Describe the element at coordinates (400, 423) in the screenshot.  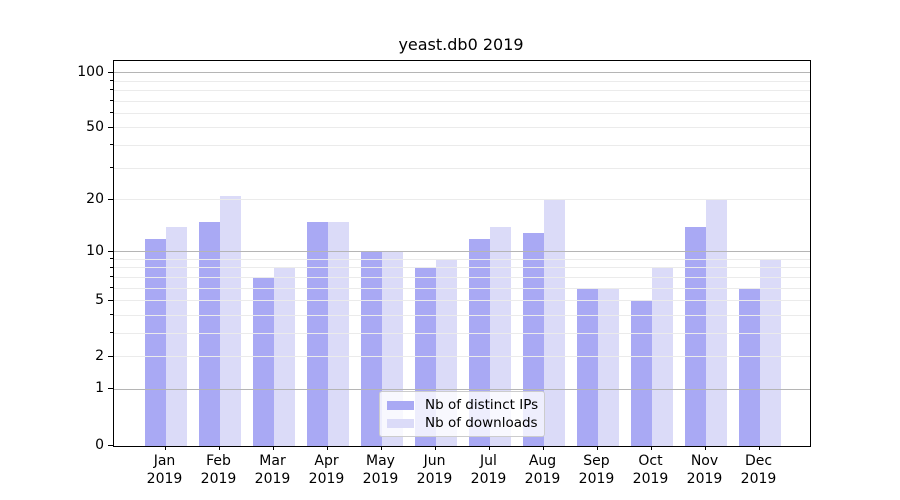
I see `legend-swatch-downloads-icon` at that location.